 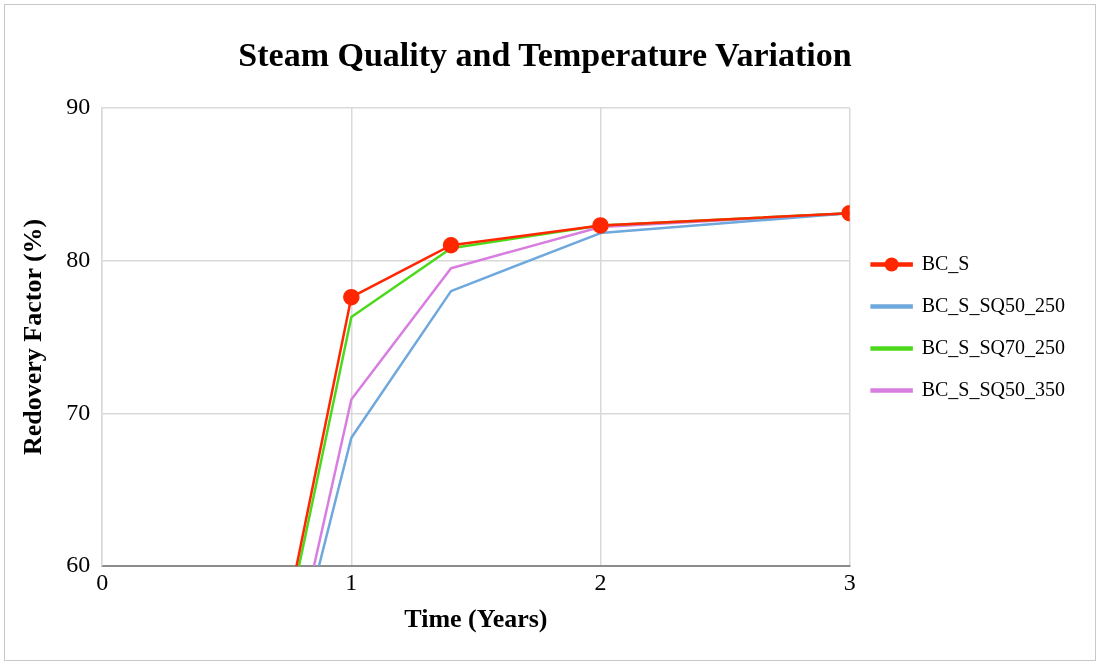 I want to click on y-tick-label: 90, so click(x=78, y=106).